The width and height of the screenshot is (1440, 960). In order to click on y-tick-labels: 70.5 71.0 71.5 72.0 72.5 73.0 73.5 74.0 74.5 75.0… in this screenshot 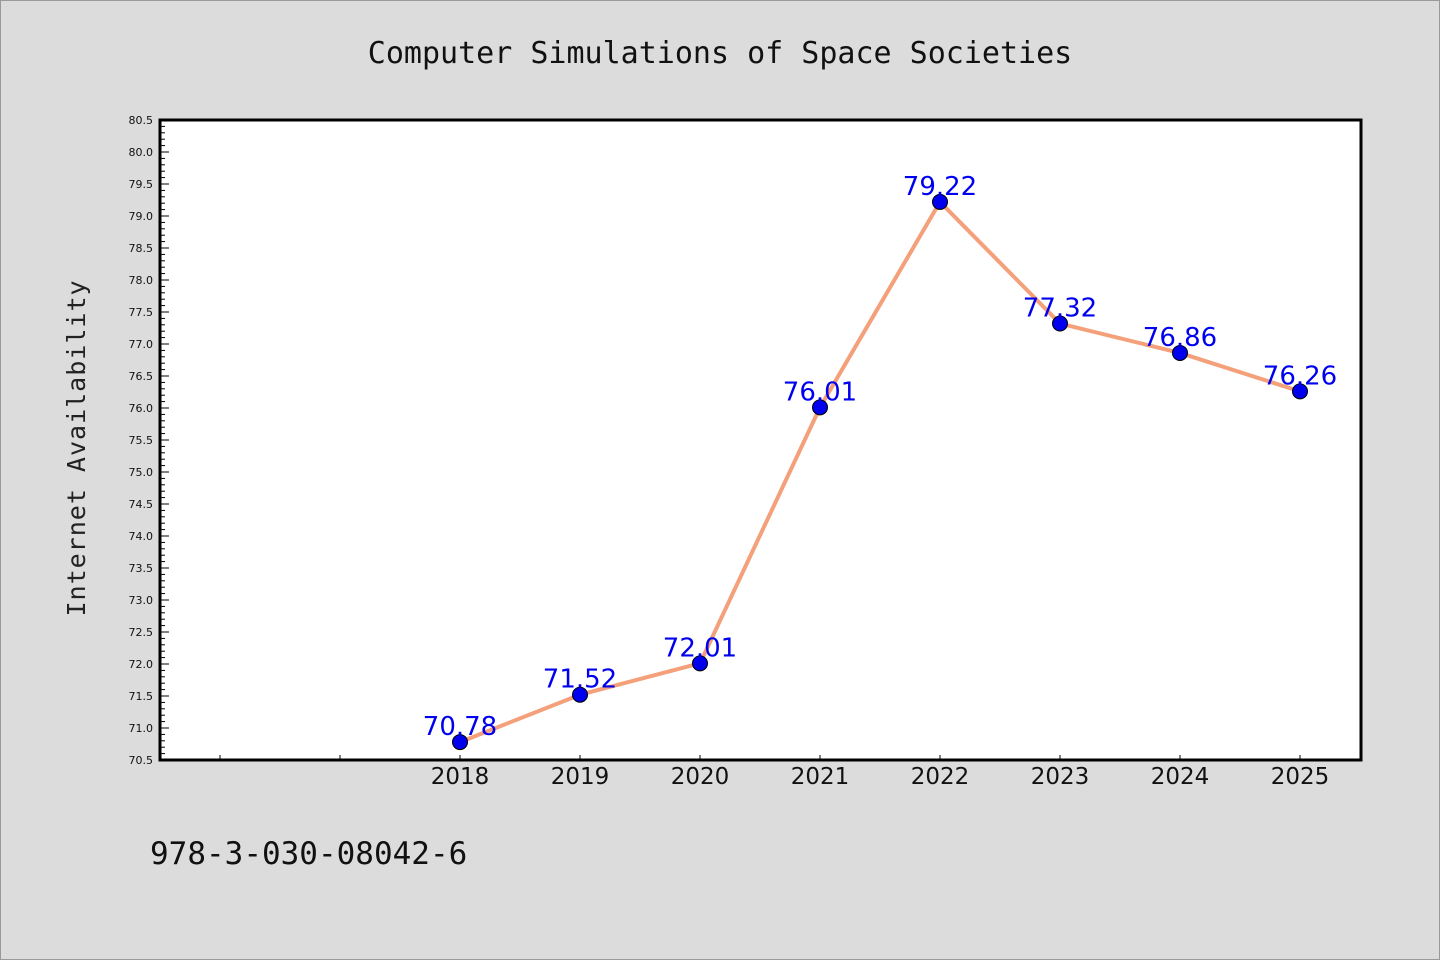, I will do `click(141, 440)`.